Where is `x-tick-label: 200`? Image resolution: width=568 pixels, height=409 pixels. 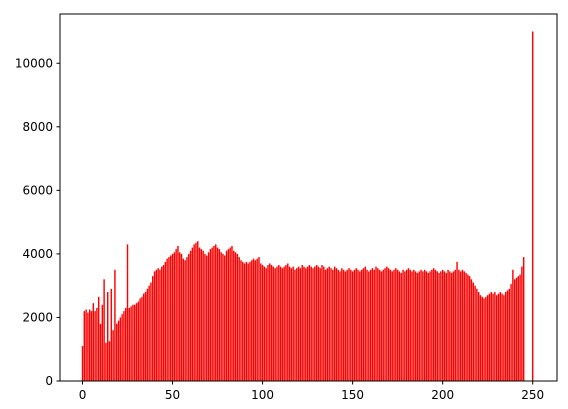
x-tick-label: 200 is located at coordinates (442, 395).